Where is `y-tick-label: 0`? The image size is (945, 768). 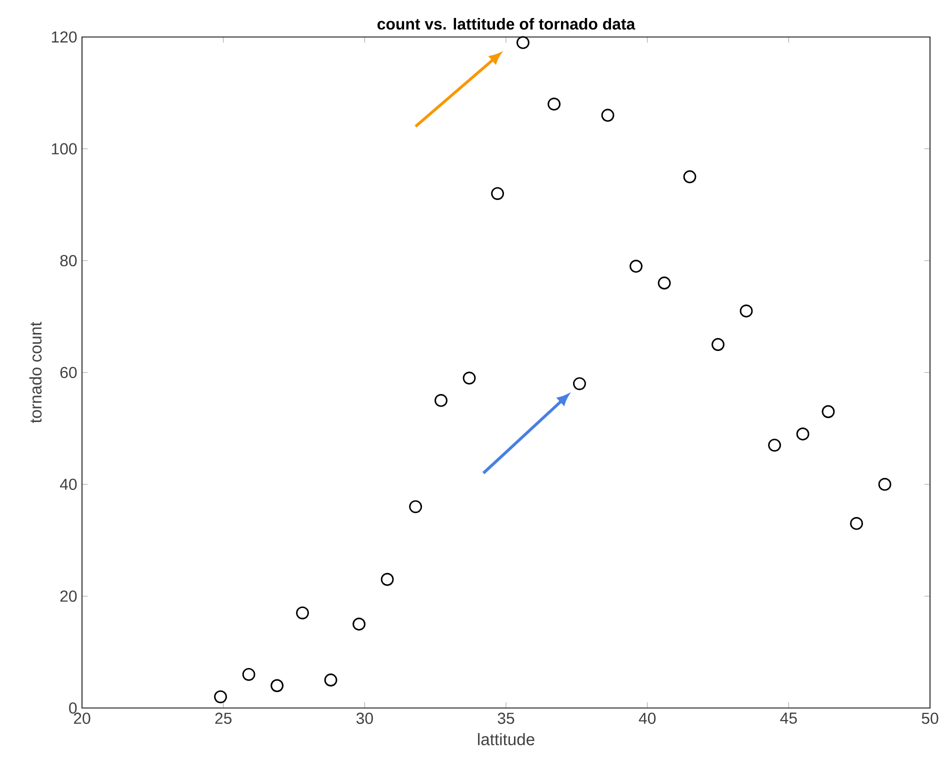 y-tick-label: 0 is located at coordinates (73, 708).